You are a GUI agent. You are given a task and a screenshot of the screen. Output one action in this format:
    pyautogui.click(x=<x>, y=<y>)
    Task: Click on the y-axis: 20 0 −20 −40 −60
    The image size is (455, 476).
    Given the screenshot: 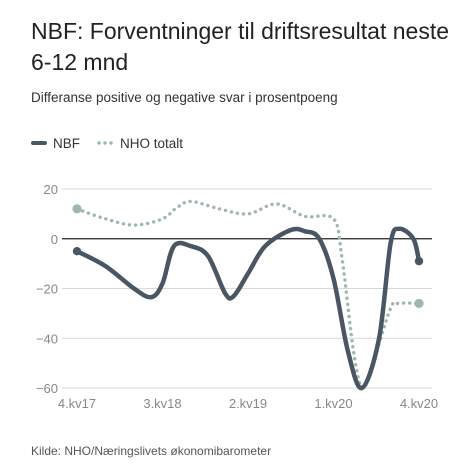 What is the action you would take?
    pyautogui.click(x=47, y=289)
    